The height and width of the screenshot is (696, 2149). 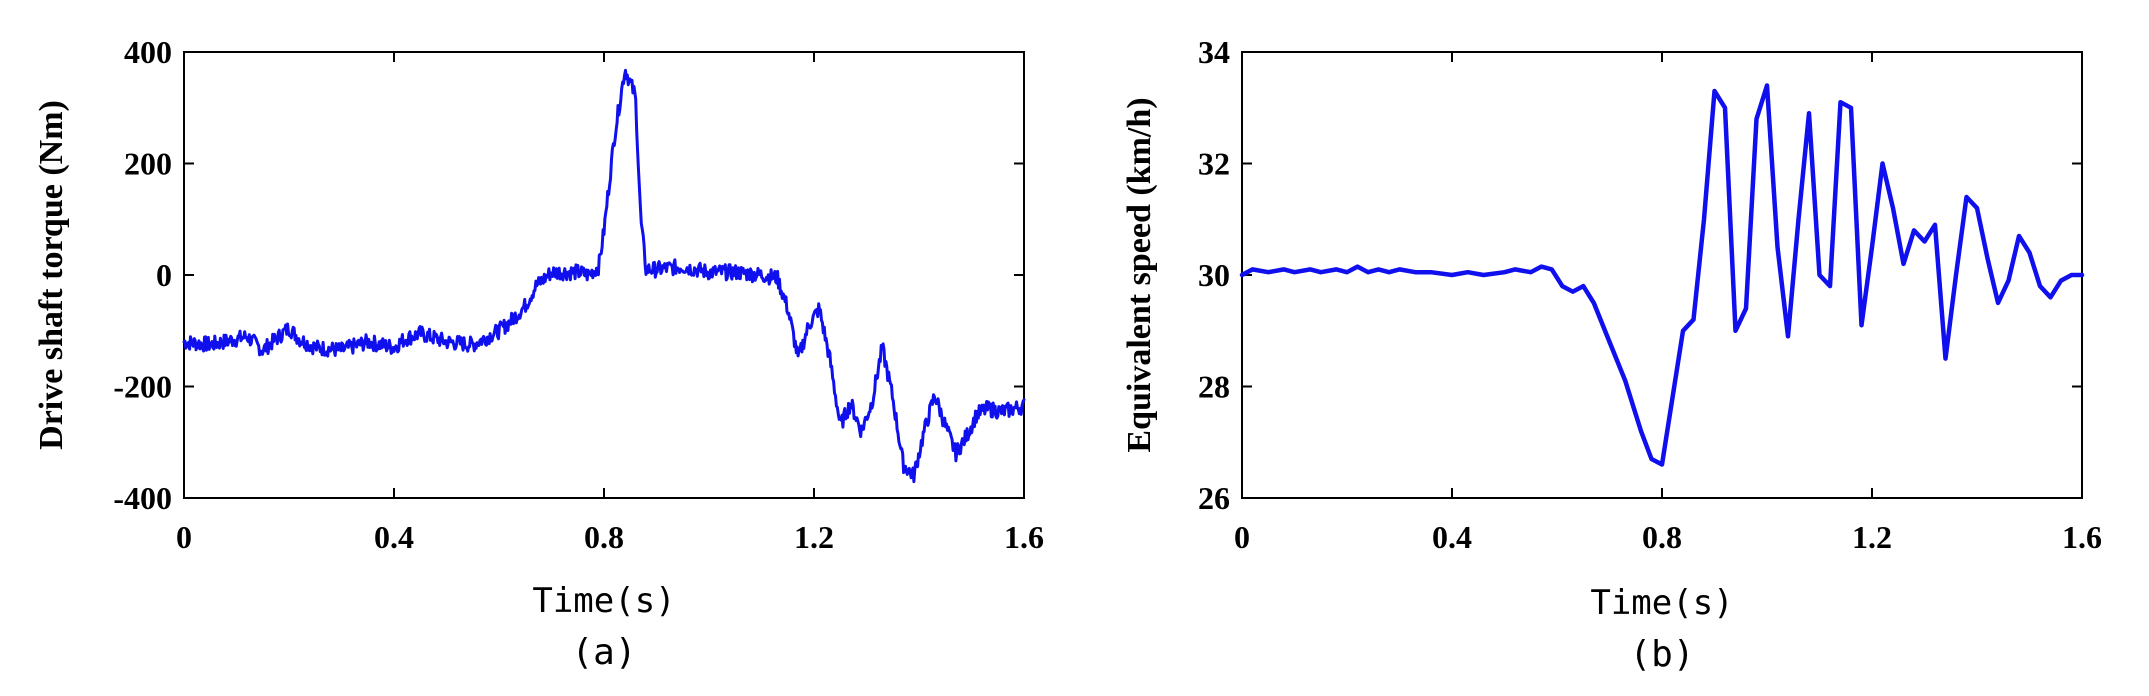 I want to click on x-axis-label-b: Time(s), so click(x=1661, y=603).